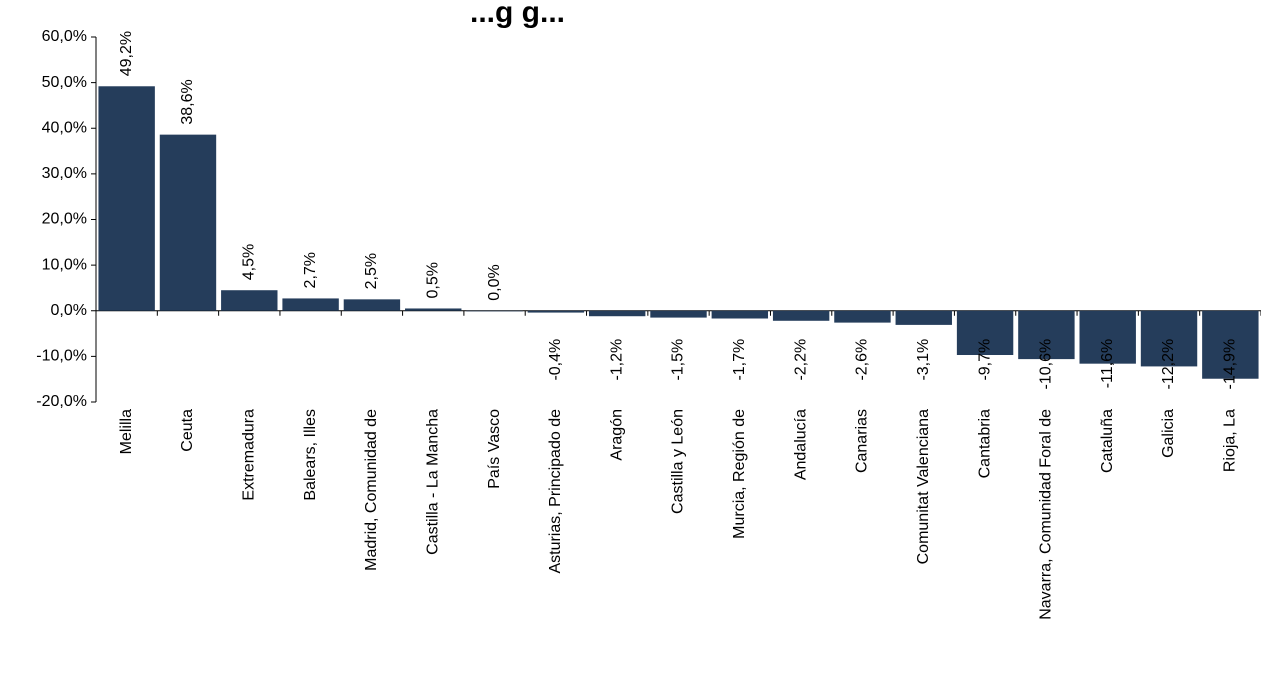  Describe the element at coordinates (64, 264) in the screenshot. I see `y-tick-label: 10,0%` at that location.